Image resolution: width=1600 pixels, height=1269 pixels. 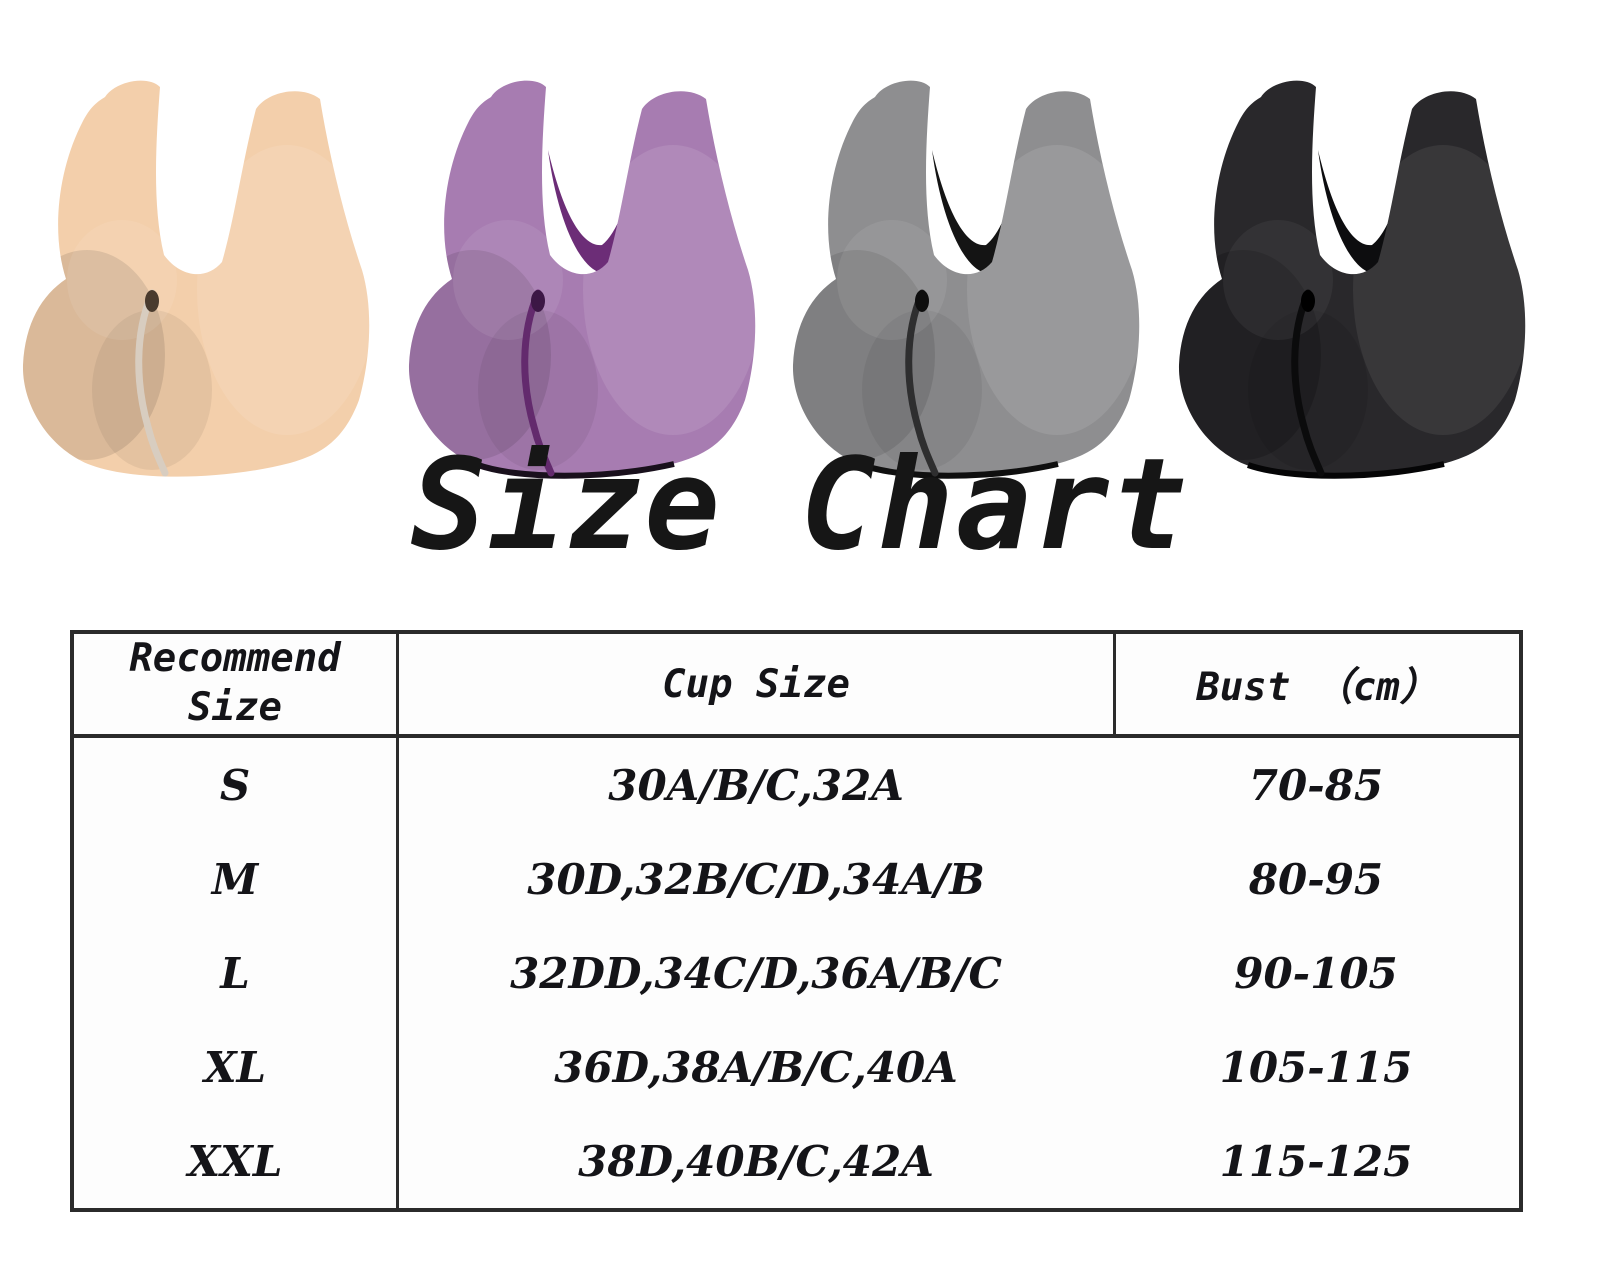 I want to click on product-photo-purple-bra, so click(x=580, y=270).